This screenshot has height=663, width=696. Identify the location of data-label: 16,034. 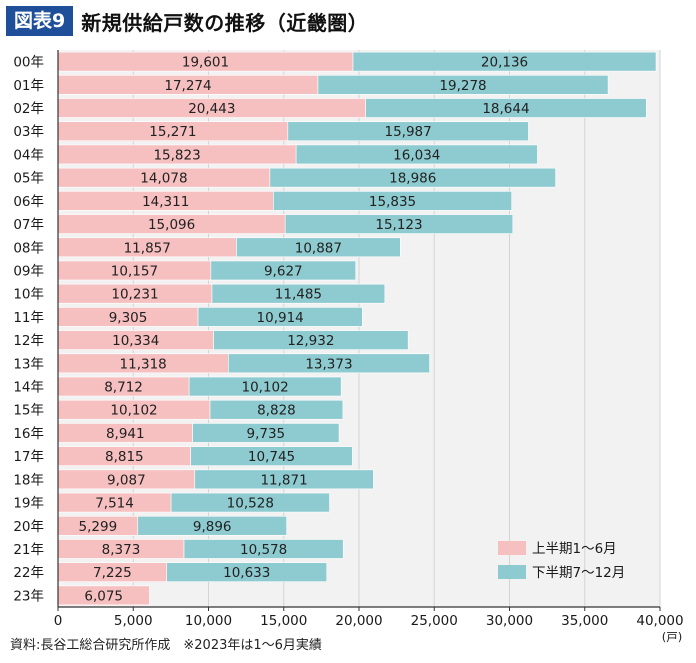
(416, 155).